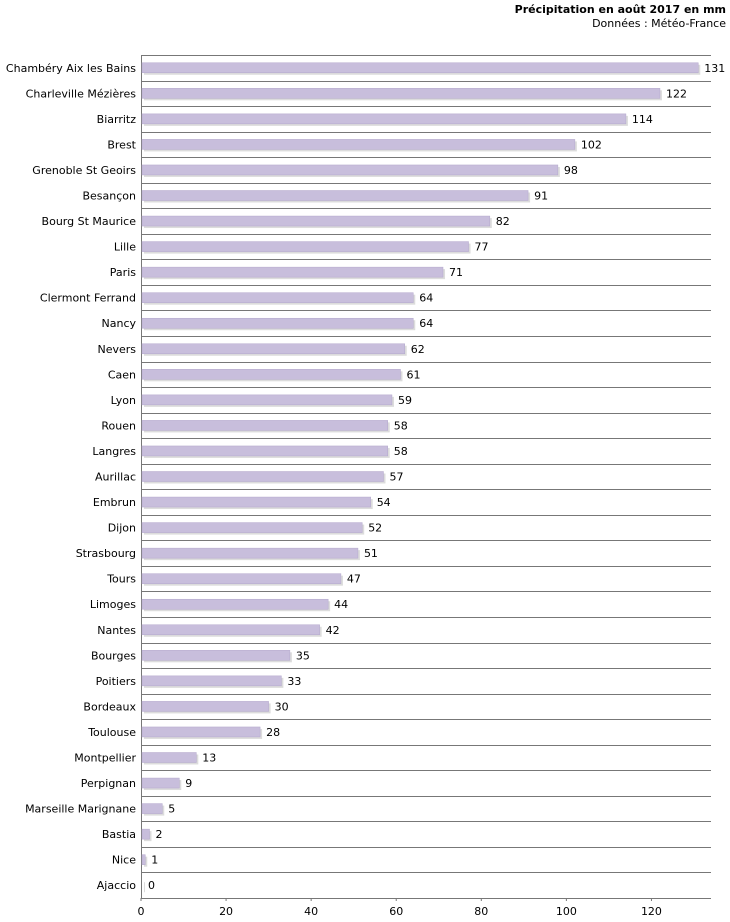 Image resolution: width=730 pixels, height=922 pixels. Describe the element at coordinates (503, 221) in the screenshot. I see `data-label: 82` at that location.